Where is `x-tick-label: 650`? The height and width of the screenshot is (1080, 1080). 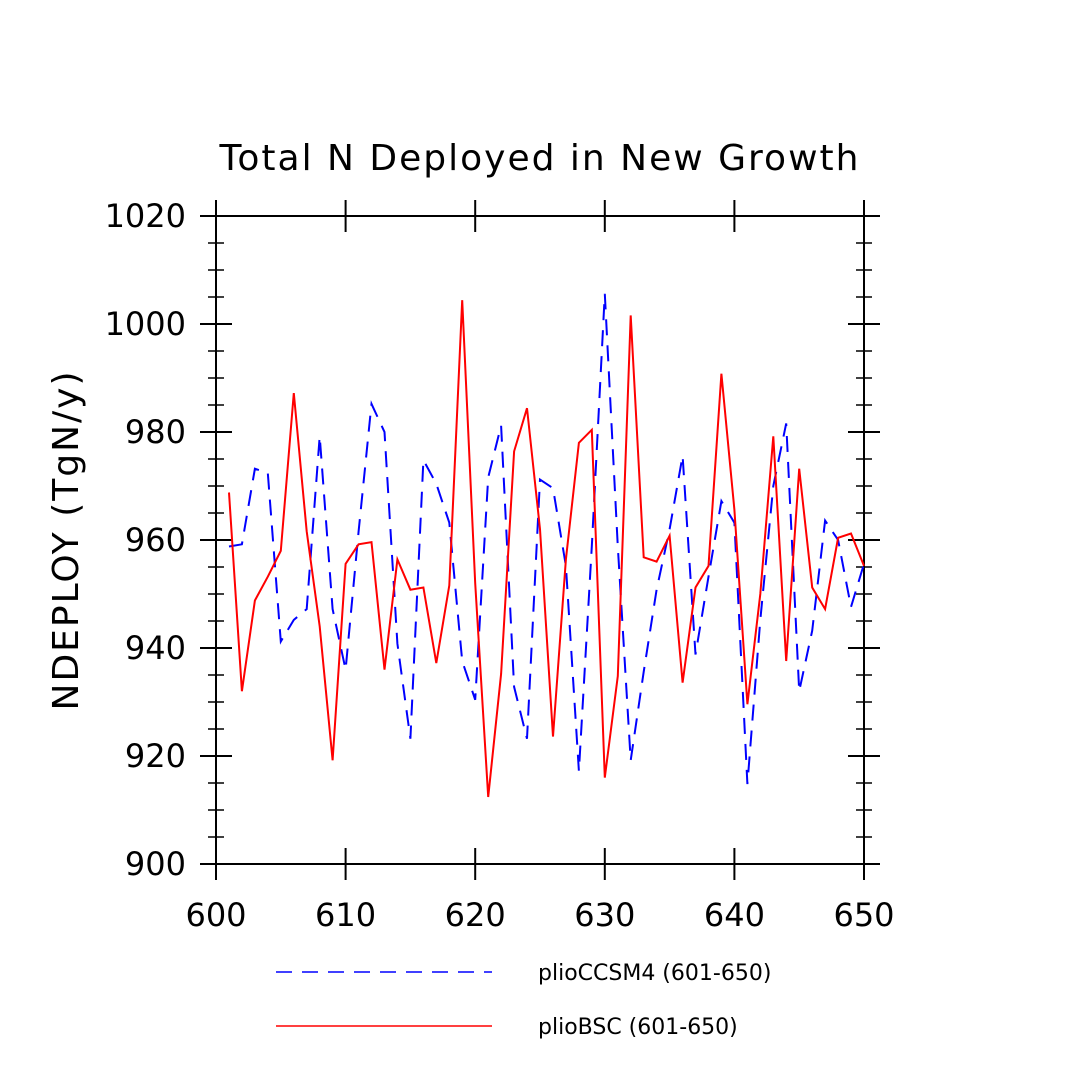 x-tick-label: 650 is located at coordinates (863, 915).